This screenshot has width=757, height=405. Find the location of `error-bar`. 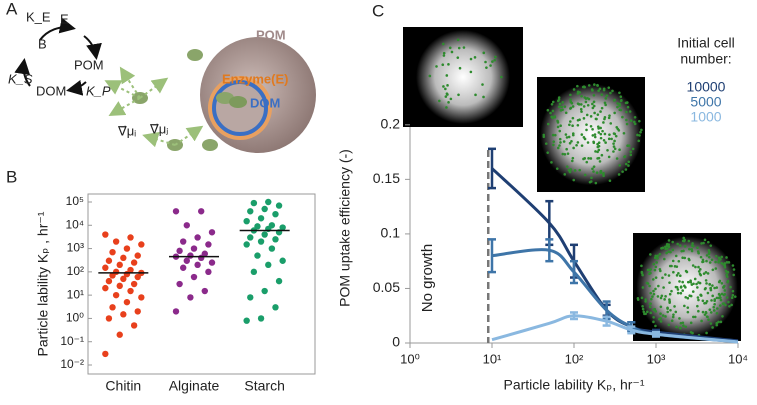

error-bar is located at coordinates (631, 330).